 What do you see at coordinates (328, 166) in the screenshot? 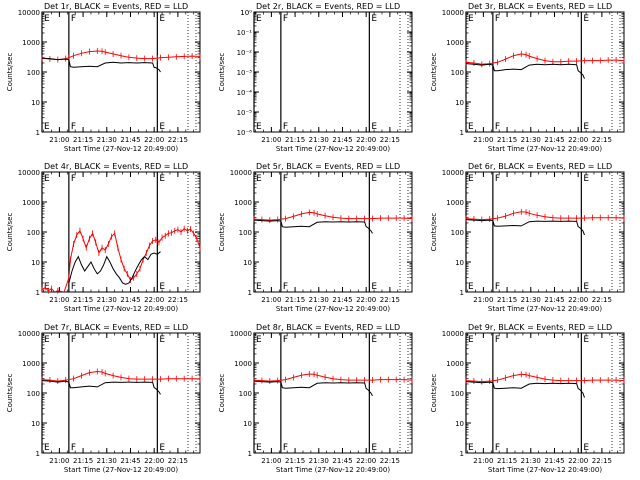
I see `panel-title: Det 5r, BLACK = Events, RED = LLD` at bounding box center [328, 166].